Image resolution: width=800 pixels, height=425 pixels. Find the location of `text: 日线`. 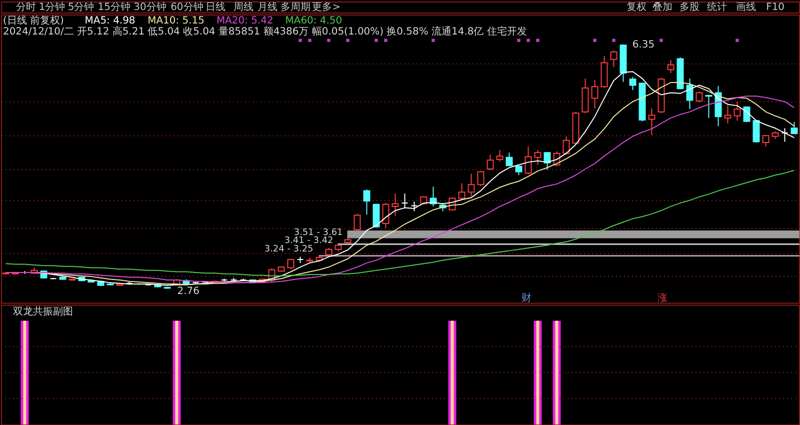

text: 日线 is located at coordinates (215, 7).